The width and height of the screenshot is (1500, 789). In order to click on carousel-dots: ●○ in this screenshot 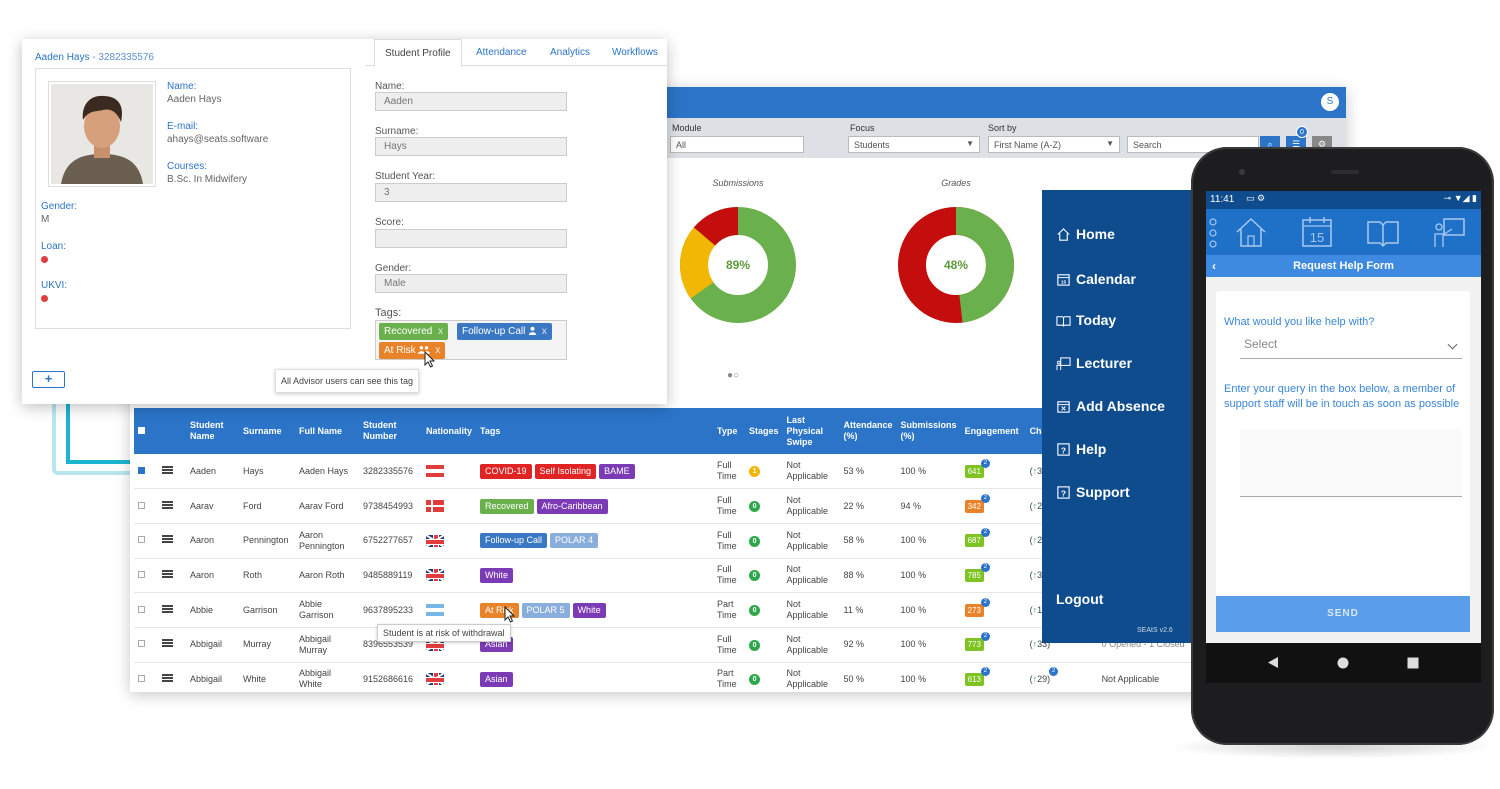, I will do `click(733, 375)`.